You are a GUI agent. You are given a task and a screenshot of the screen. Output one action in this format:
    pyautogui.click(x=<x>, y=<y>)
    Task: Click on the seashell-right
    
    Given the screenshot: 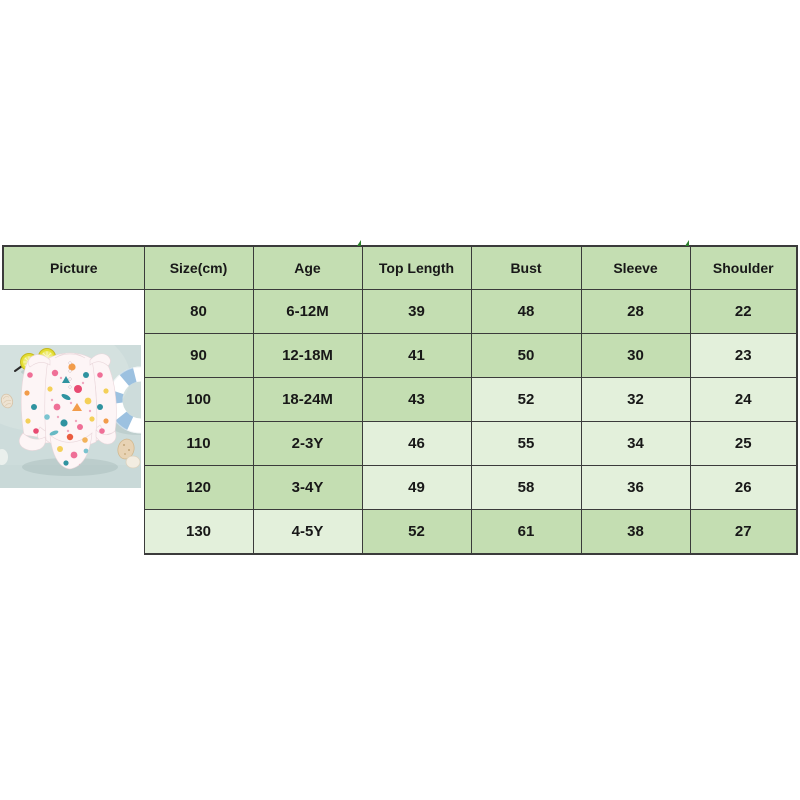 What is the action you would take?
    pyautogui.click(x=129, y=453)
    